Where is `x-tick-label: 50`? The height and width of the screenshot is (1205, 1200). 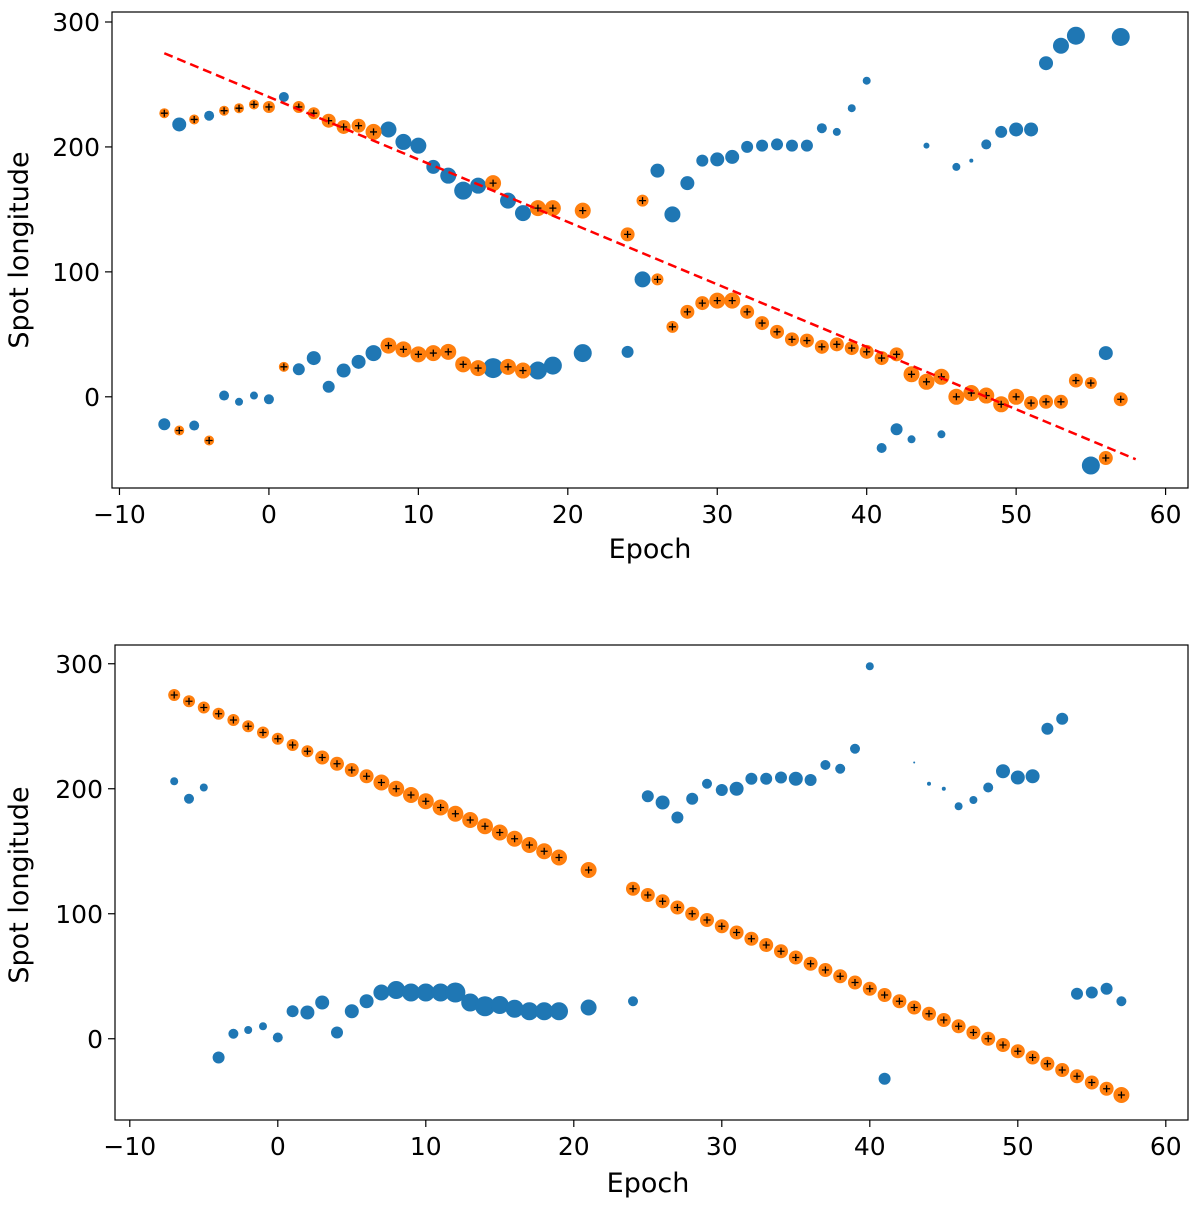
x-tick-label: 50 is located at coordinates (1018, 1146).